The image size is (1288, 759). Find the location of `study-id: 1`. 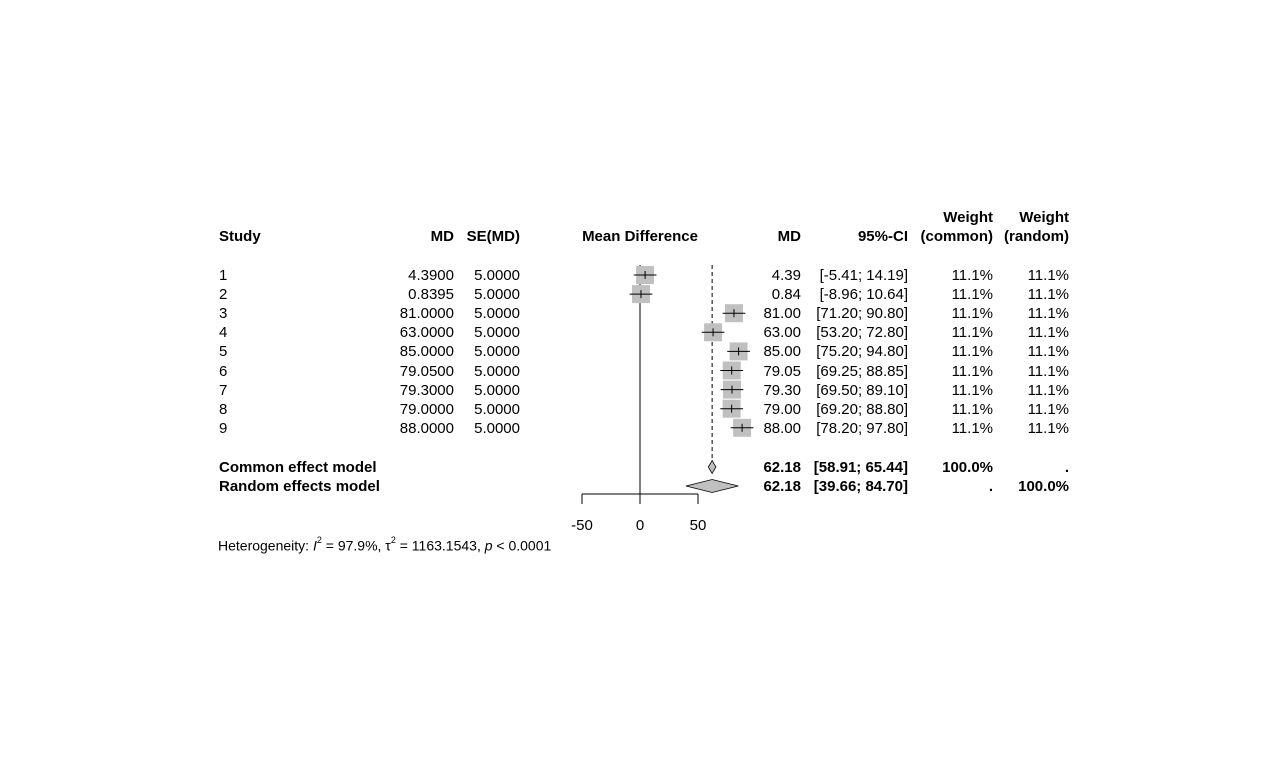

study-id: 1 is located at coordinates (223, 275).